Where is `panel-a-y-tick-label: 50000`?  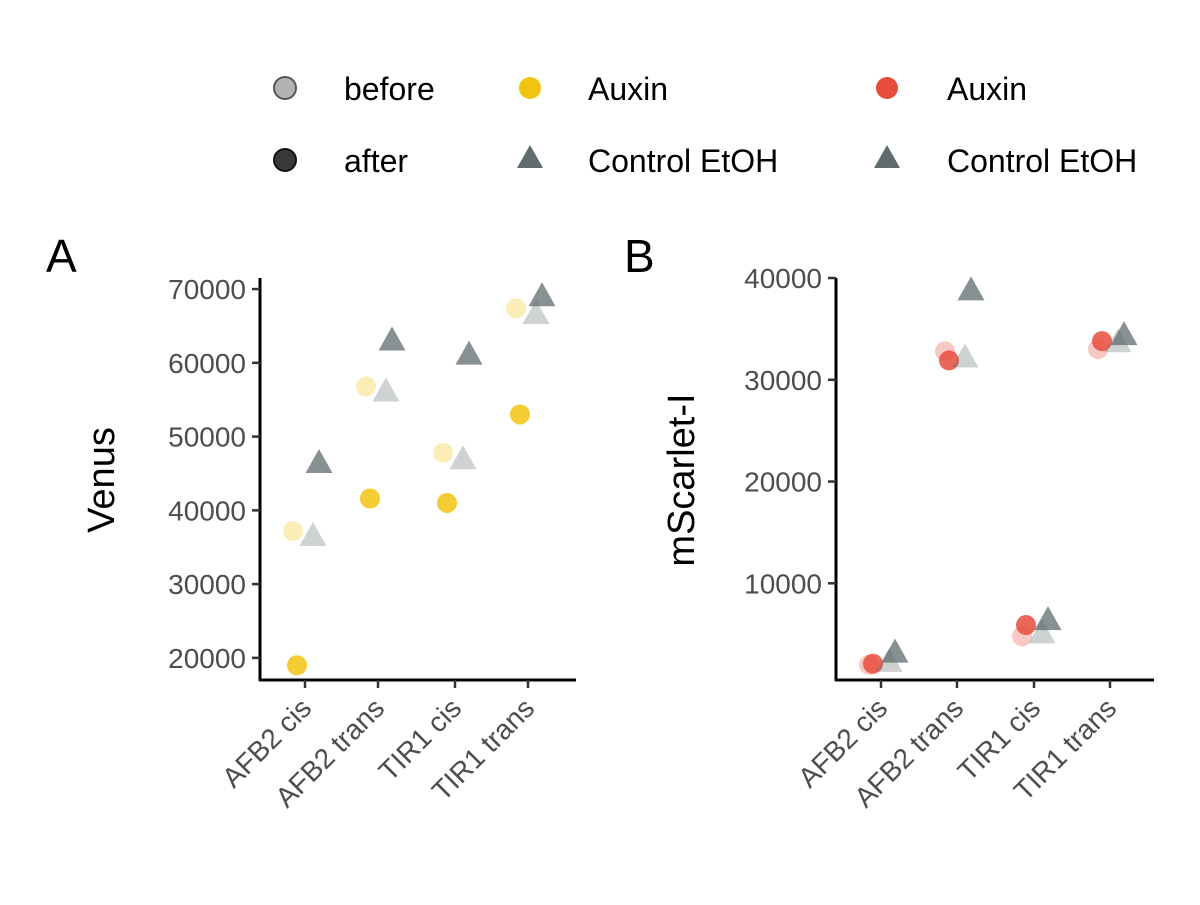 panel-a-y-tick-label: 50000 is located at coordinates (207, 437).